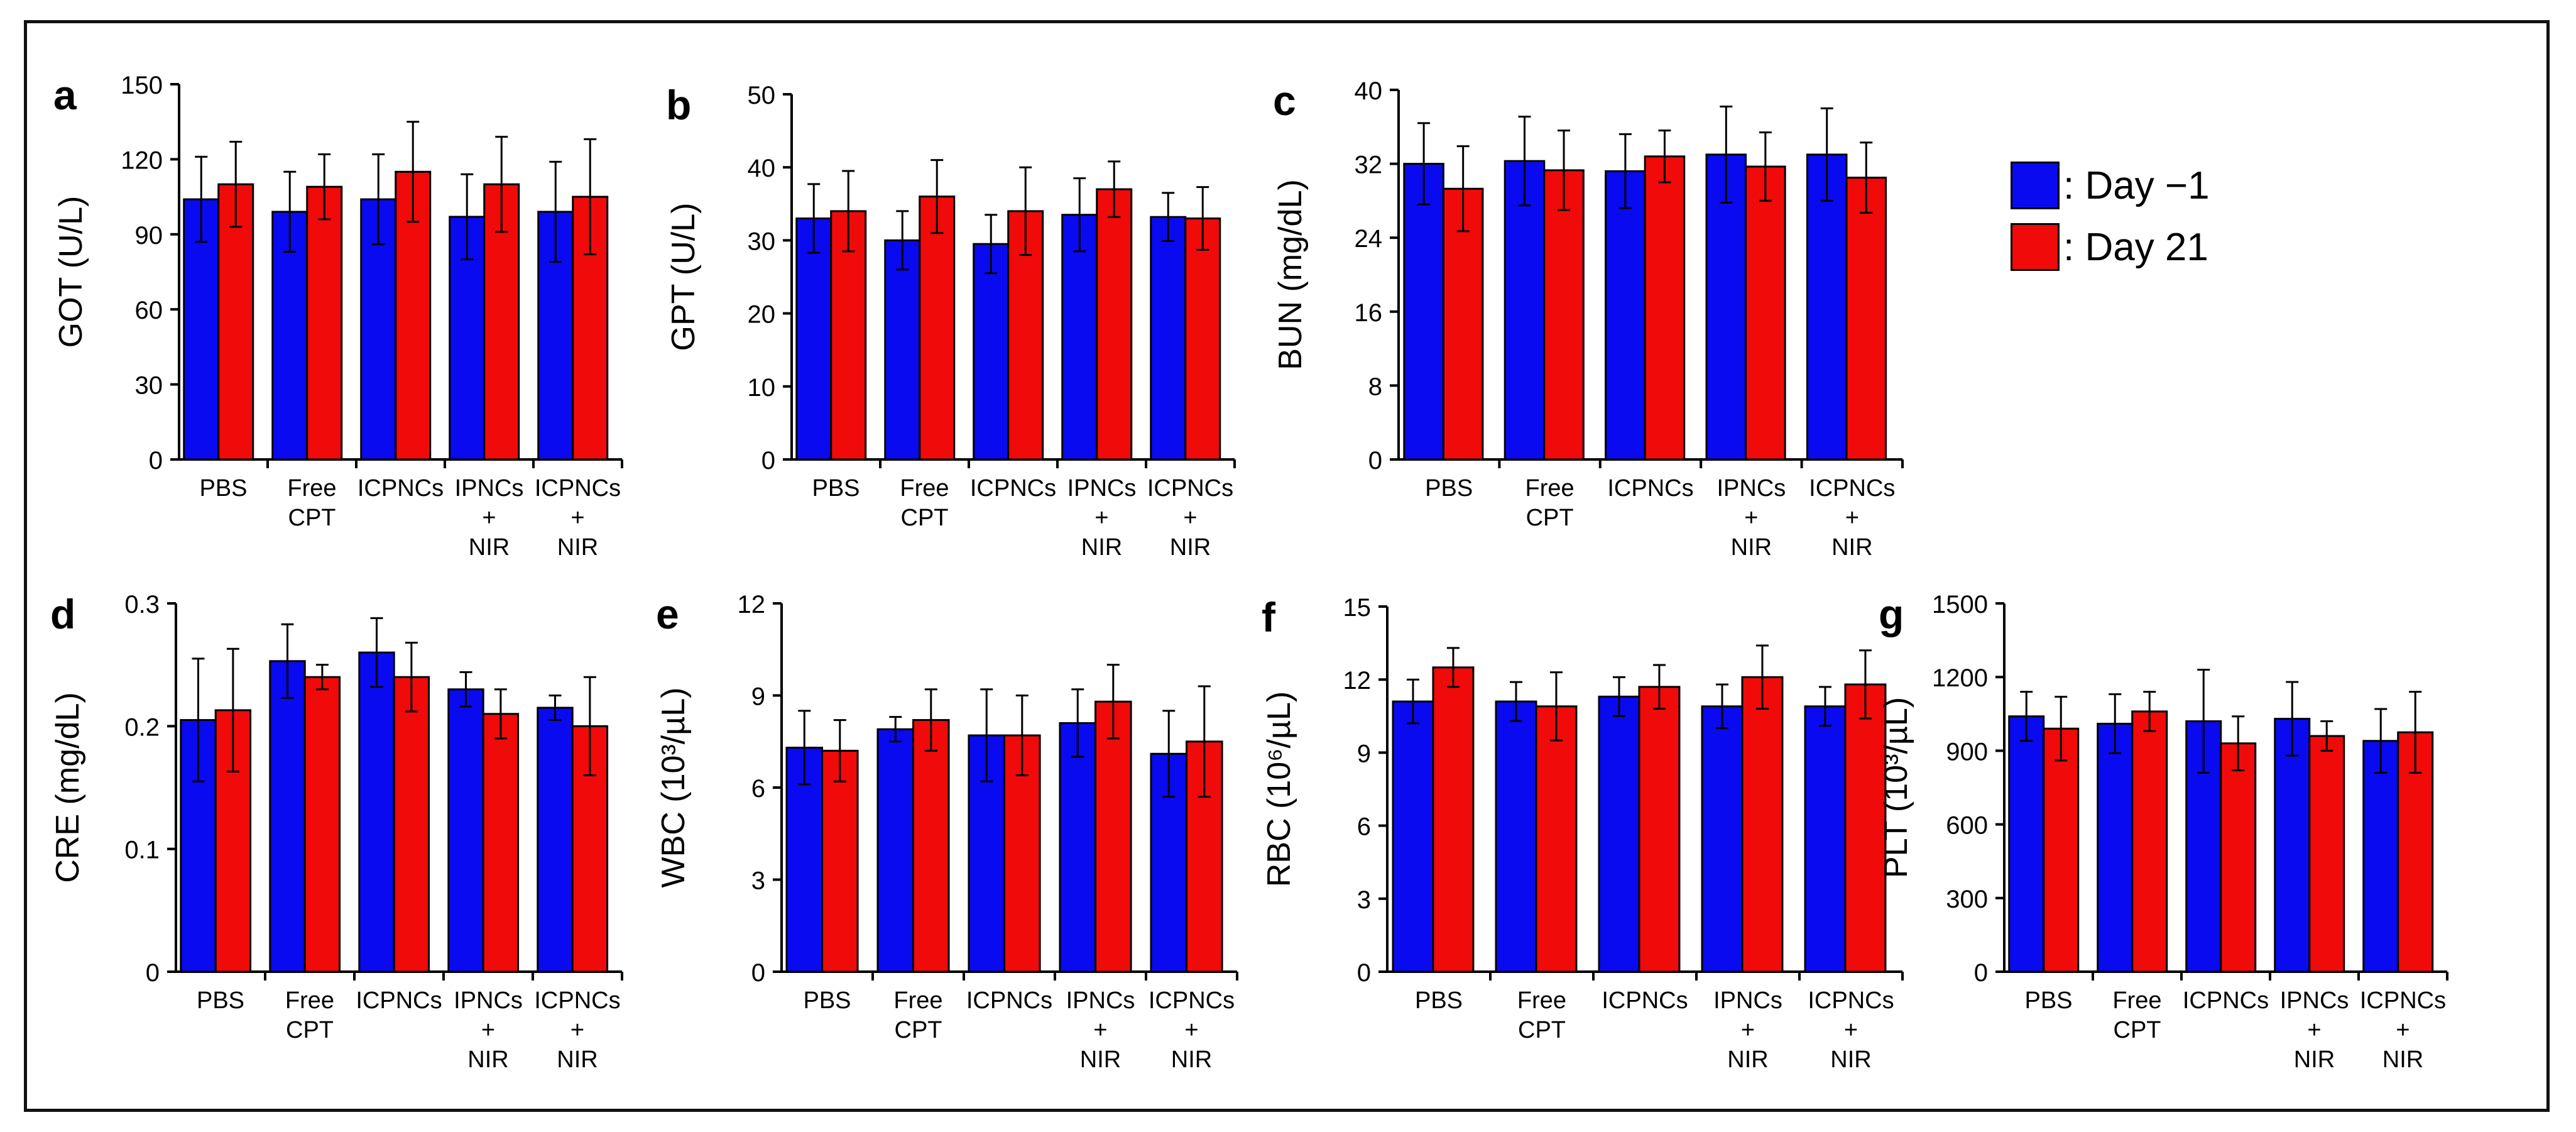 The width and height of the screenshot is (2576, 1132). Describe the element at coordinates (2137, 1030) in the screenshot. I see `x-tick-label-g-1-1: CPT` at that location.